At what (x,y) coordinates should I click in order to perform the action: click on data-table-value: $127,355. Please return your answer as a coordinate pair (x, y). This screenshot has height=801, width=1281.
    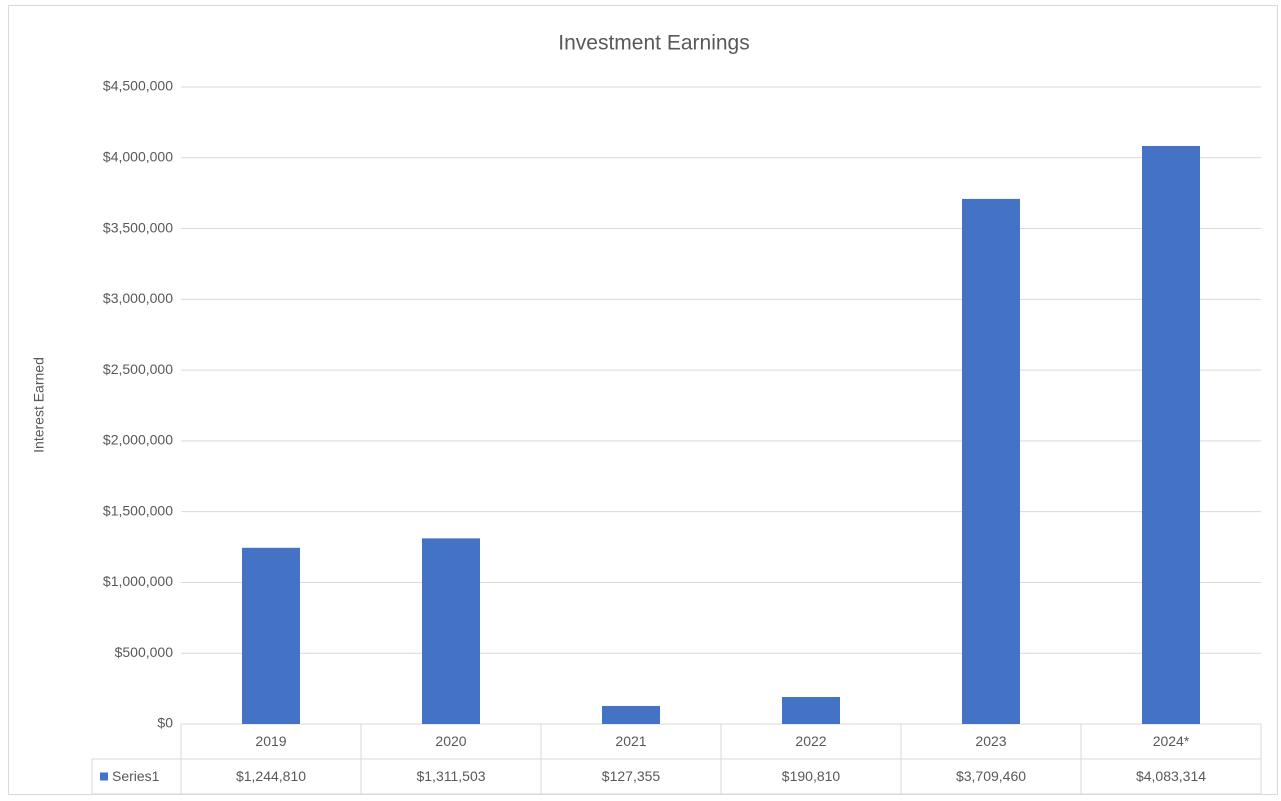
    Looking at the image, I should click on (631, 776).